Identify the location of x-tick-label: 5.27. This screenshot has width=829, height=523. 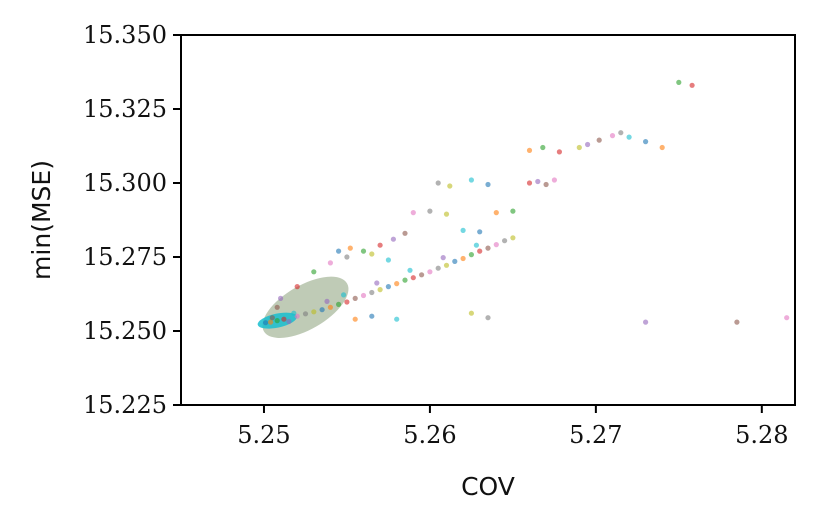
(595, 435).